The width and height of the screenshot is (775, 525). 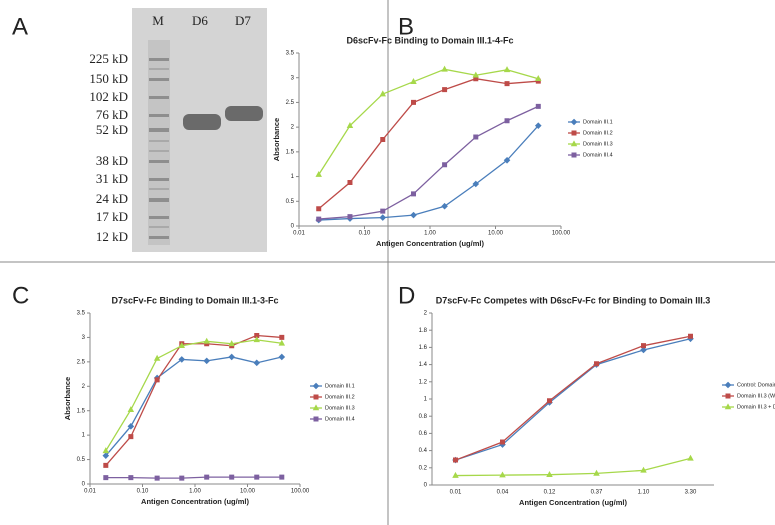 What do you see at coordinates (496, 234) in the screenshot?
I see `x-tick-label: 10.00` at bounding box center [496, 234].